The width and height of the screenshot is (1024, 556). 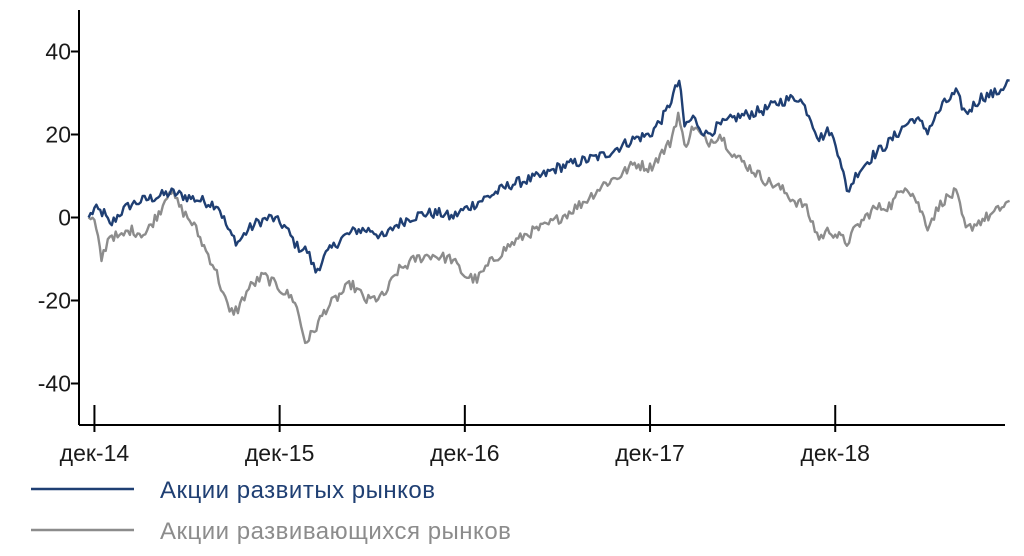 I want to click on y-tick-label: -20, so click(x=54, y=301).